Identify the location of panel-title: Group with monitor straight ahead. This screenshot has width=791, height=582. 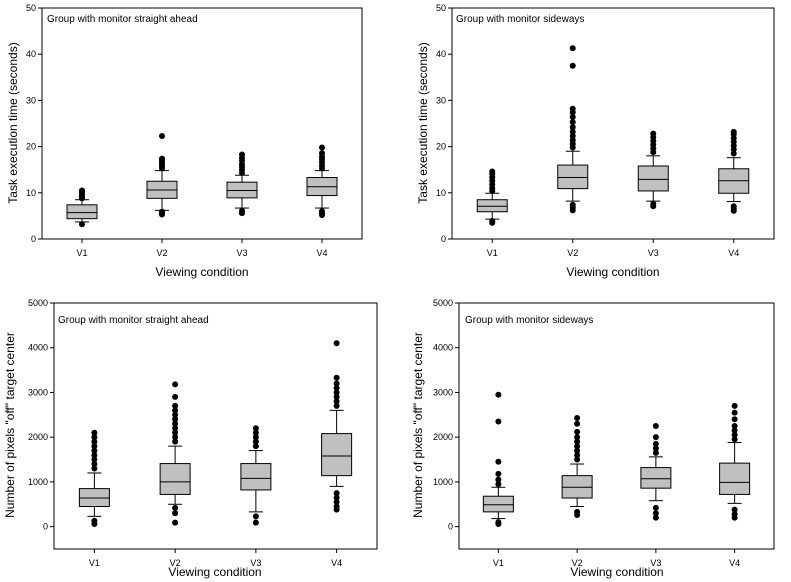
(122, 19).